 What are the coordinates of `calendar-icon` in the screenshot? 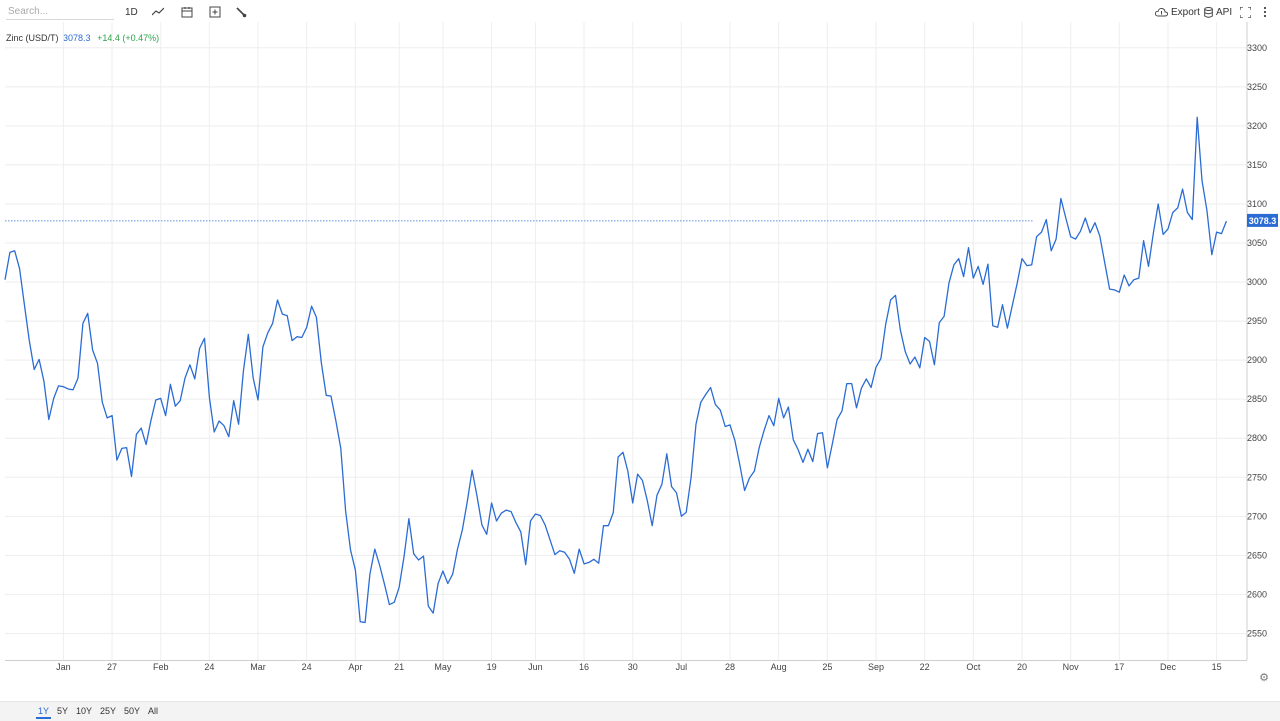 It's located at (187, 12).